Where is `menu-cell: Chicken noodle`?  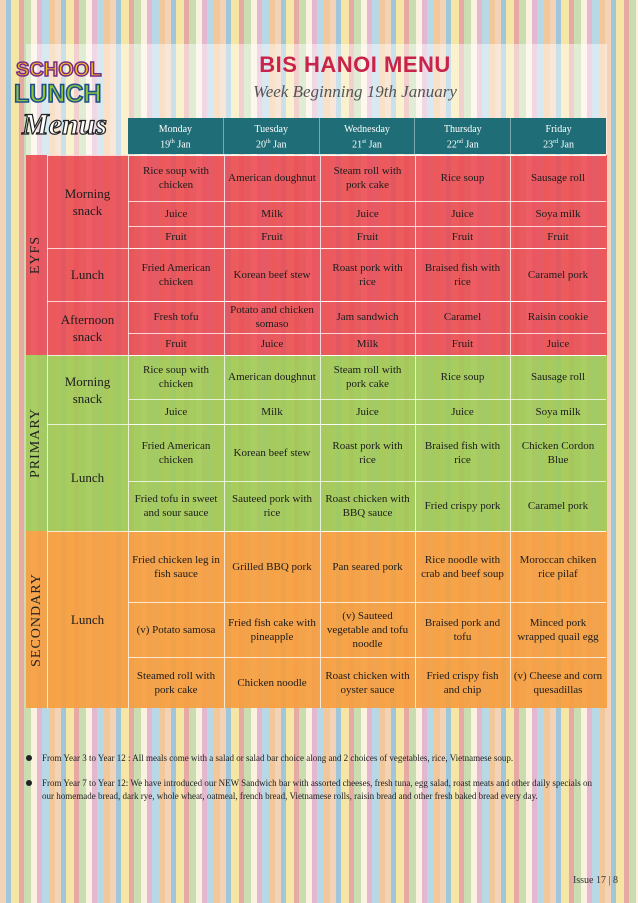
menu-cell: Chicken noodle is located at coordinates (272, 682).